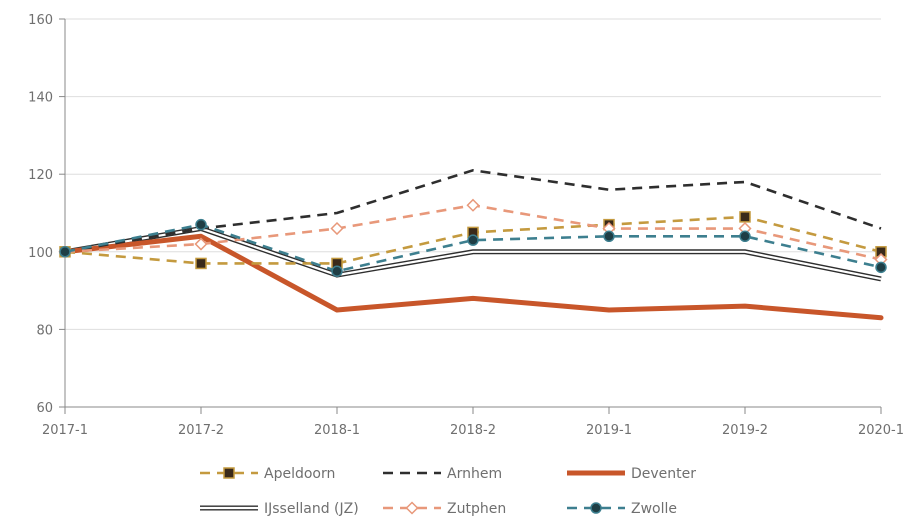 Image resolution: width=911 pixels, height=522 pixels. I want to click on y-tick-label: 60, so click(44, 408).